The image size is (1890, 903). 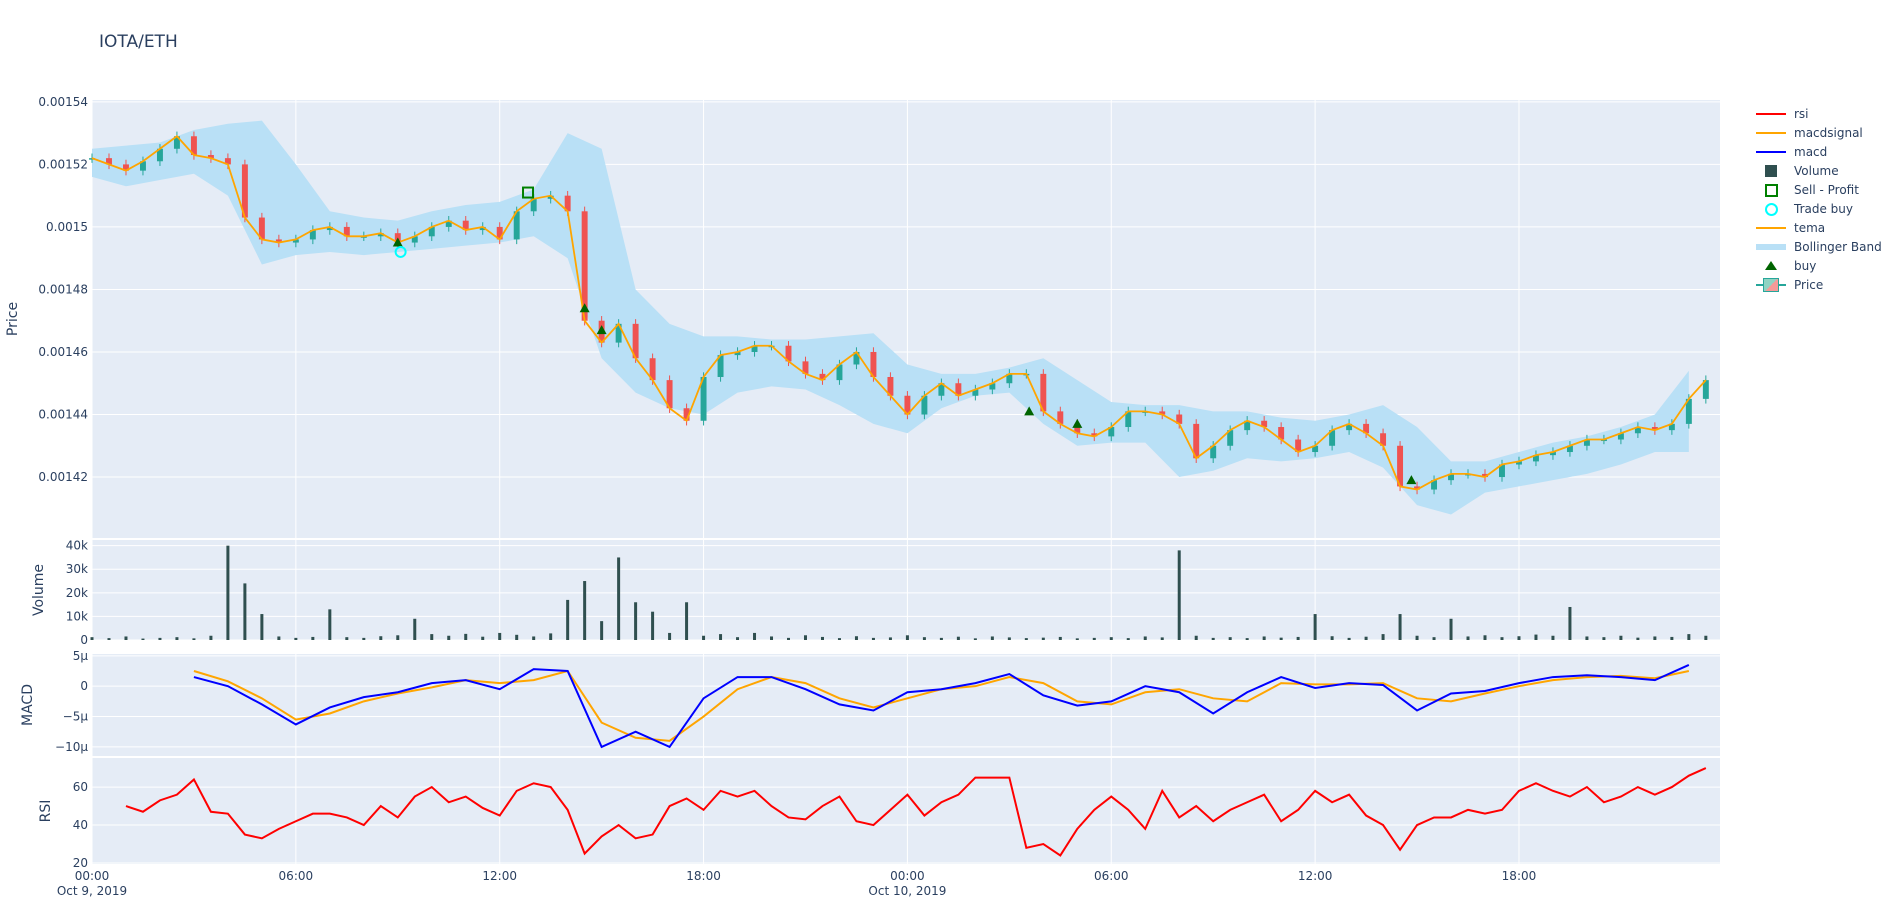 I want to click on rsi-line, so click(x=916, y=812).